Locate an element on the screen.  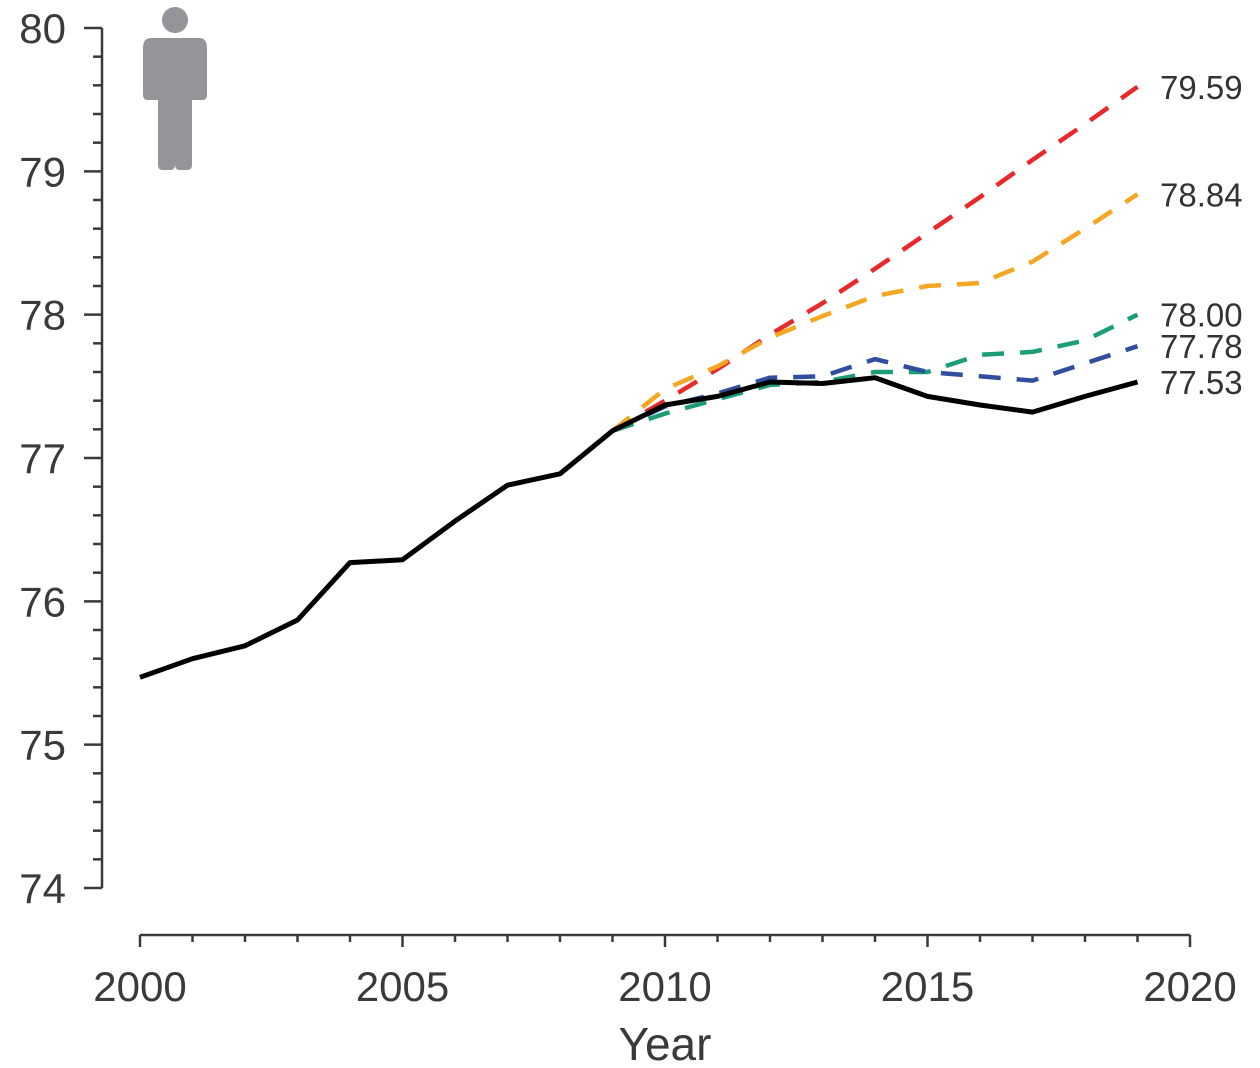
person-icon-head is located at coordinates (175, 20).